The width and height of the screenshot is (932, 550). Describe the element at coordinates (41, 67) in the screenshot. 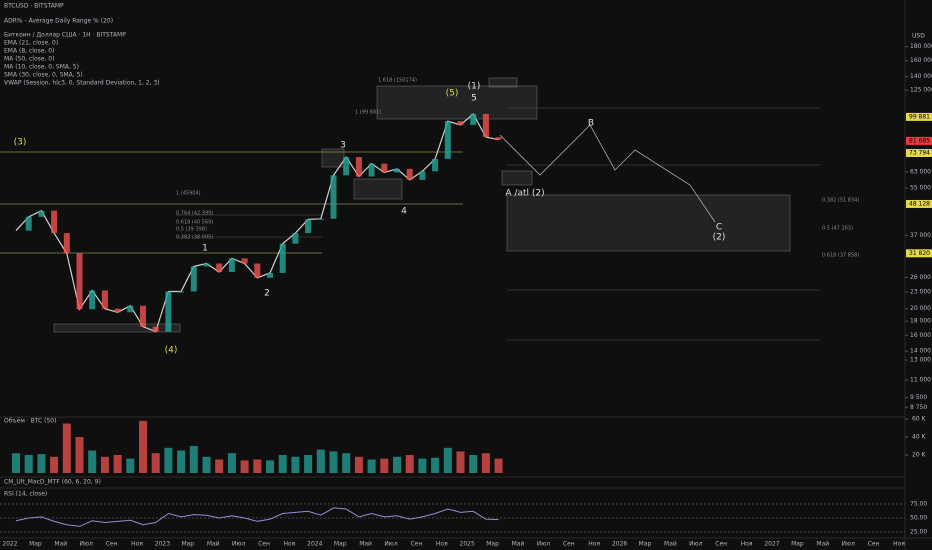

I see `indicator-label: MA (10, close, 0, SMA, 5)` at that location.